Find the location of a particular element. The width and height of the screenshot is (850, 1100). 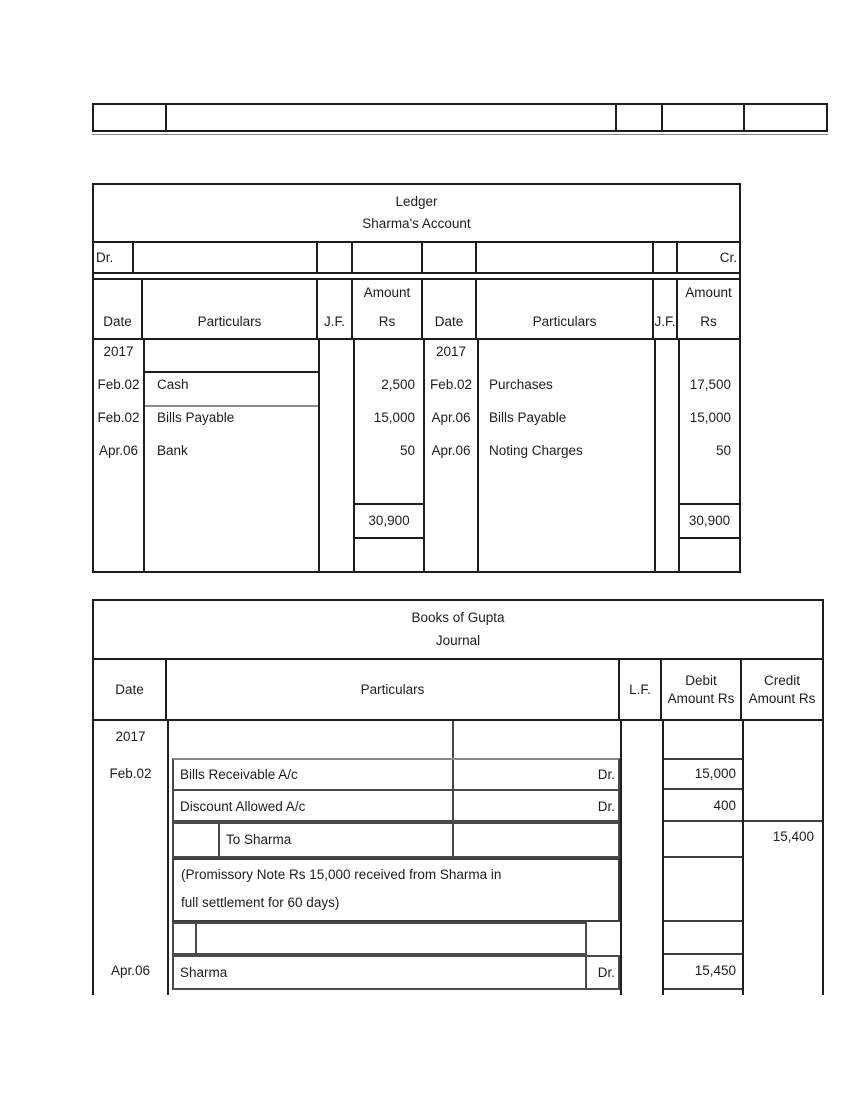

table-fragment-cell-lf is located at coordinates (640, 117).